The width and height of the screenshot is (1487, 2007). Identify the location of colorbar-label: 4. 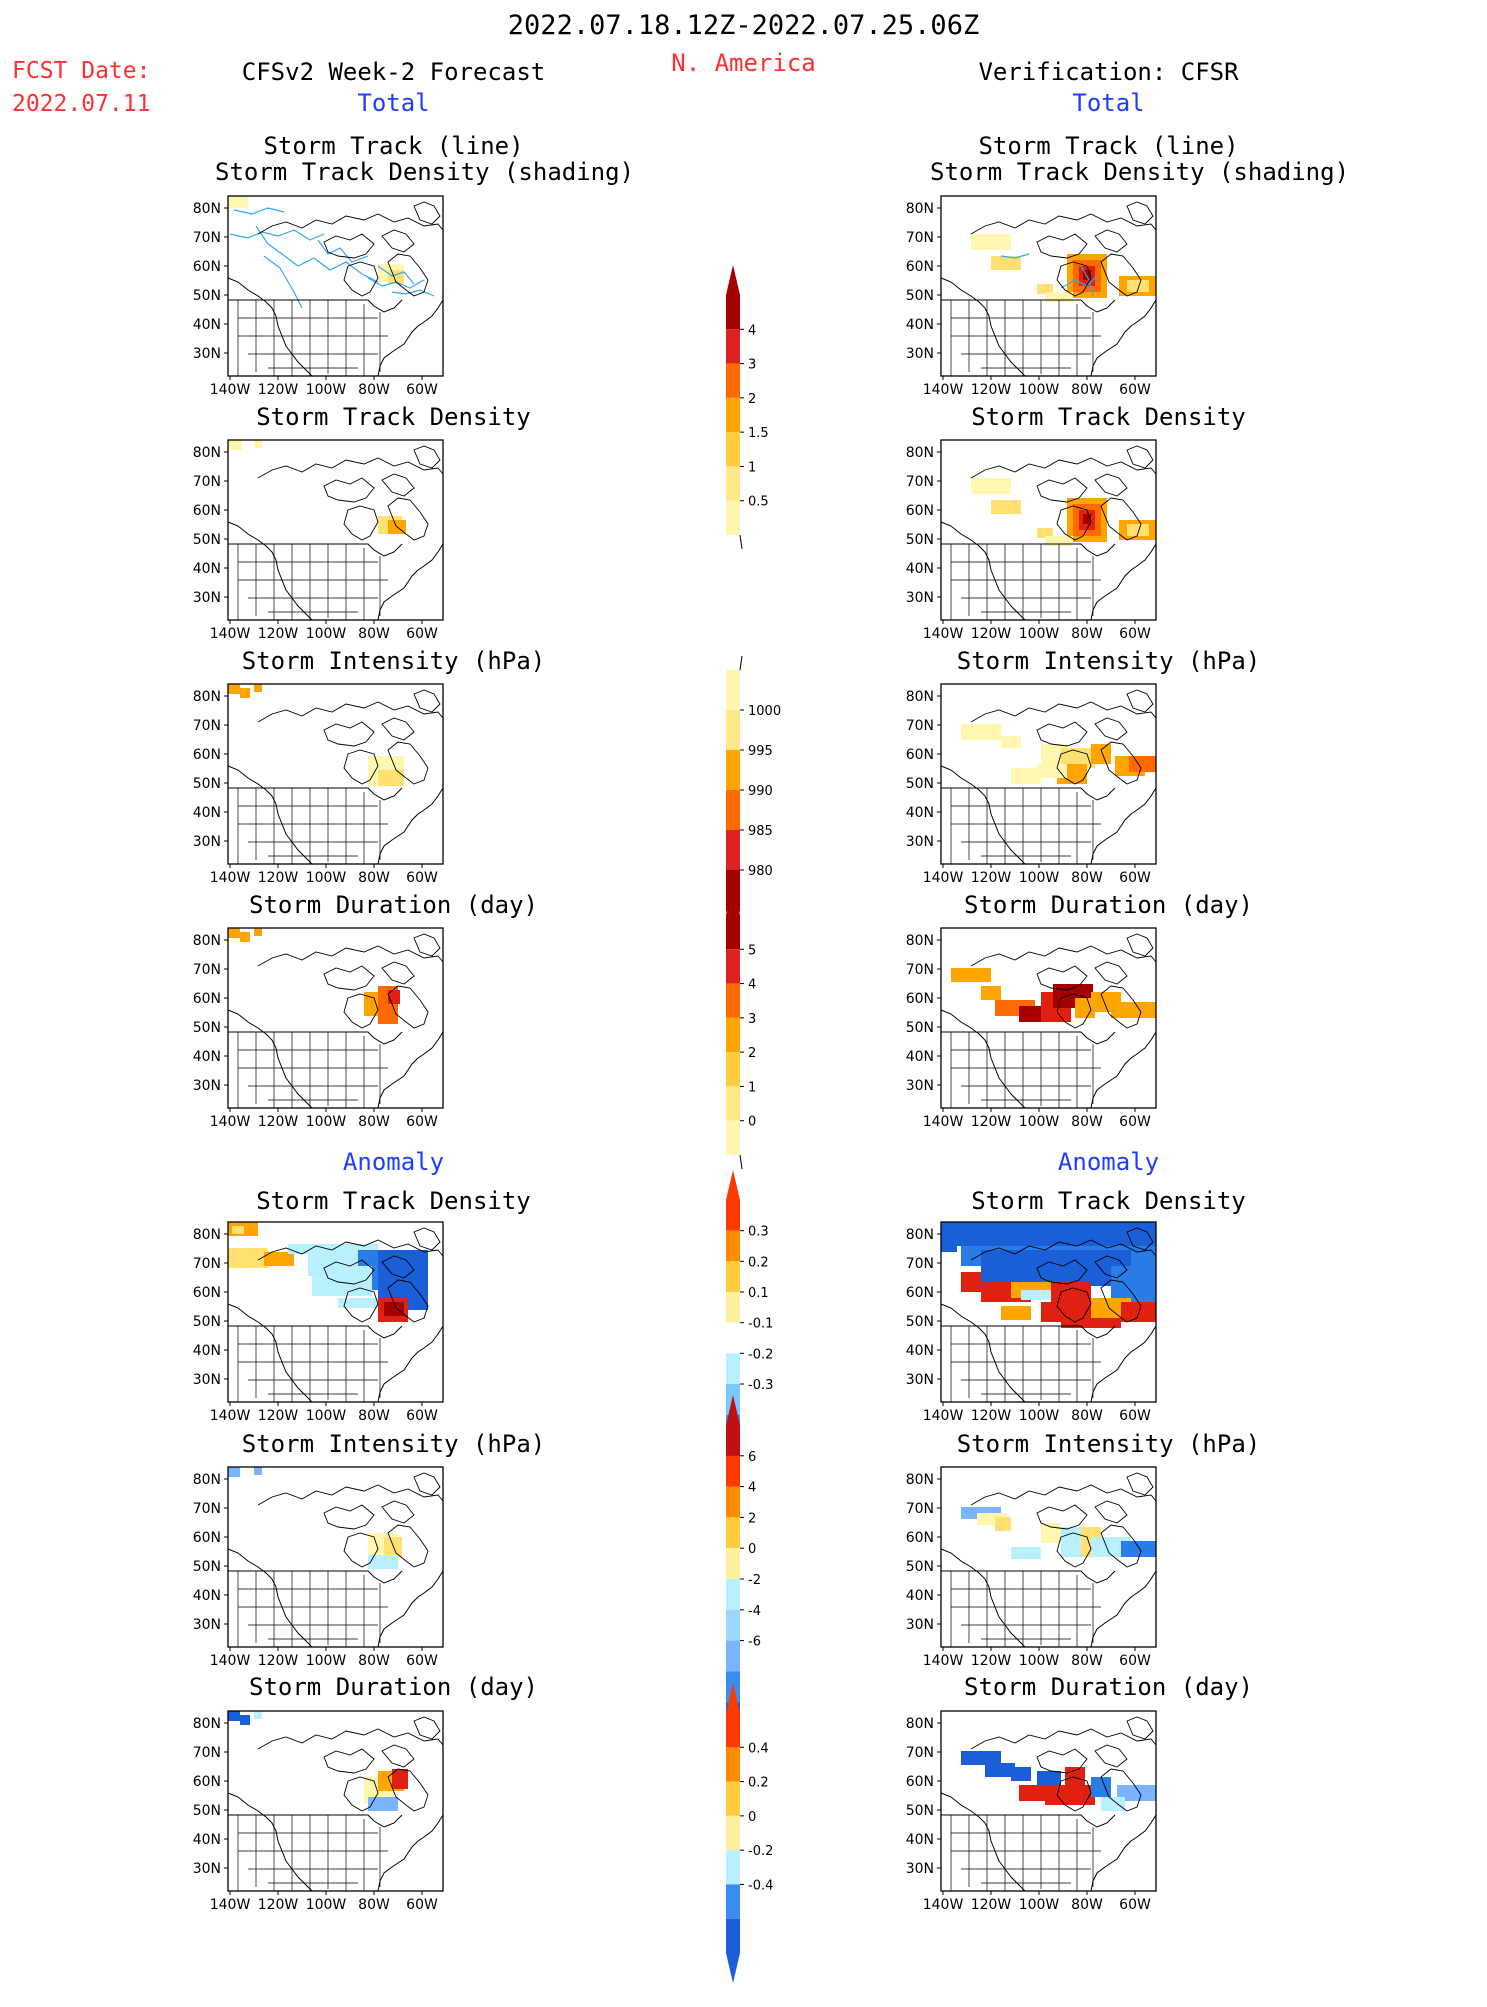
(752, 1488).